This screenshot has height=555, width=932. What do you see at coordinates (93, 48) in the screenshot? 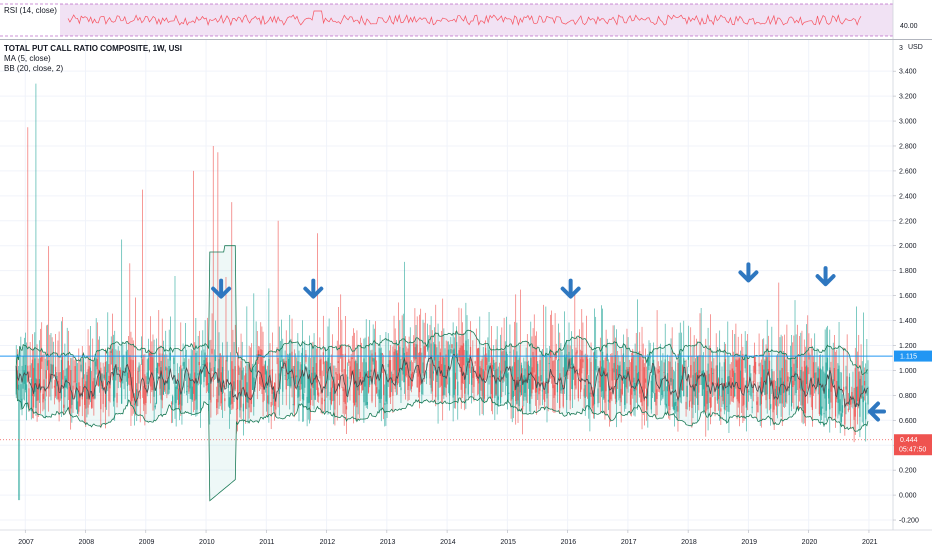
I see `chart-title: TOTAL PUT CALL RATIO COMPOSITE, 1W, USI` at bounding box center [93, 48].